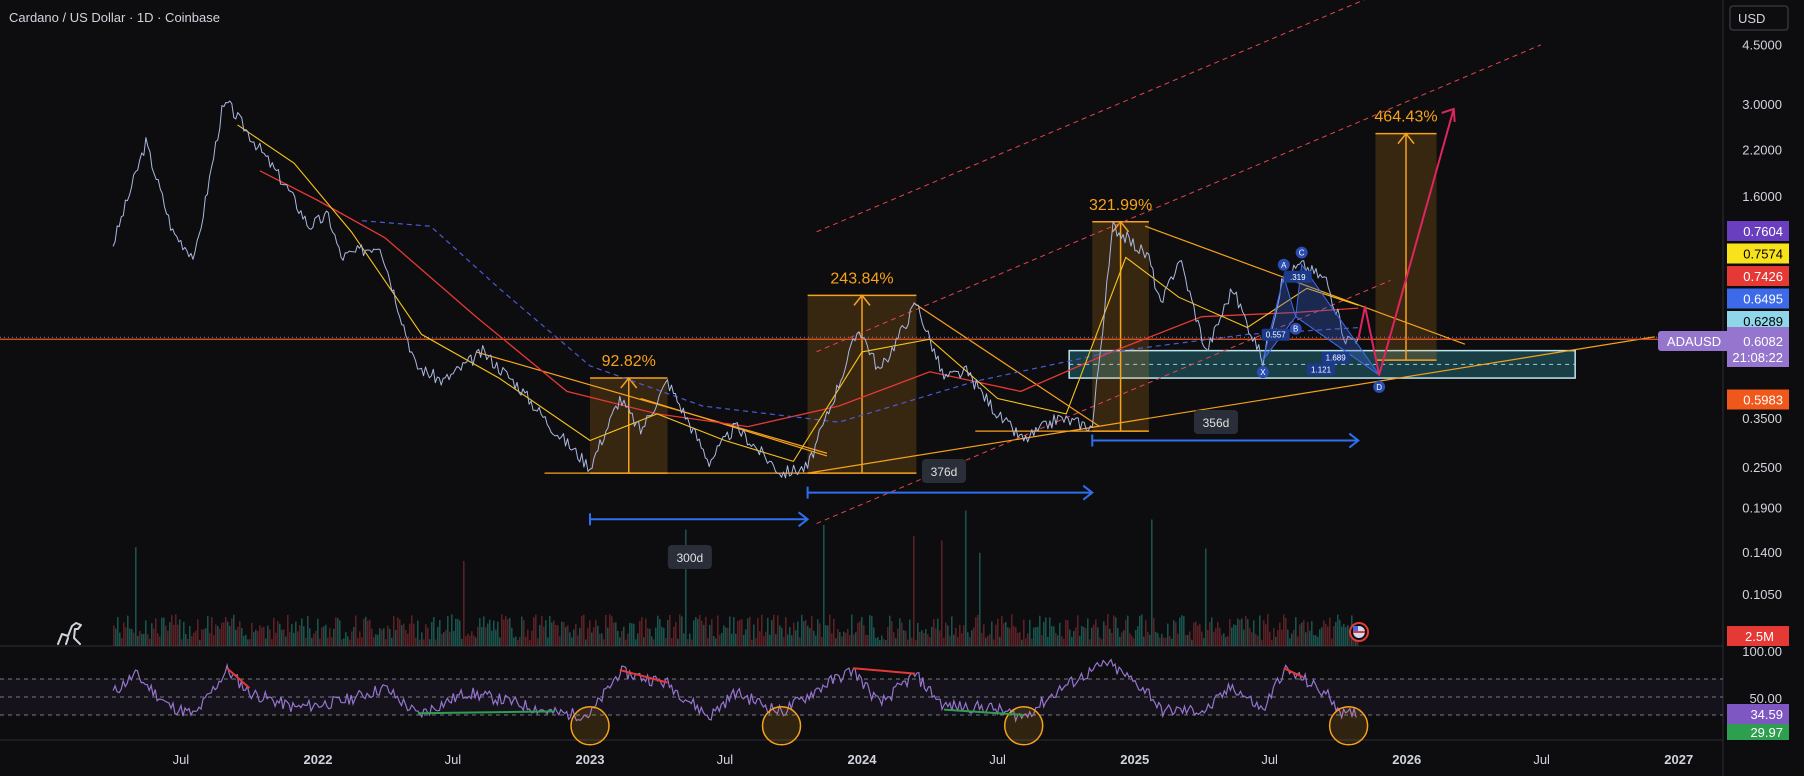  Describe the element at coordinates (1120, 314) in the screenshot. I see `measure-box: 321.99%` at that location.